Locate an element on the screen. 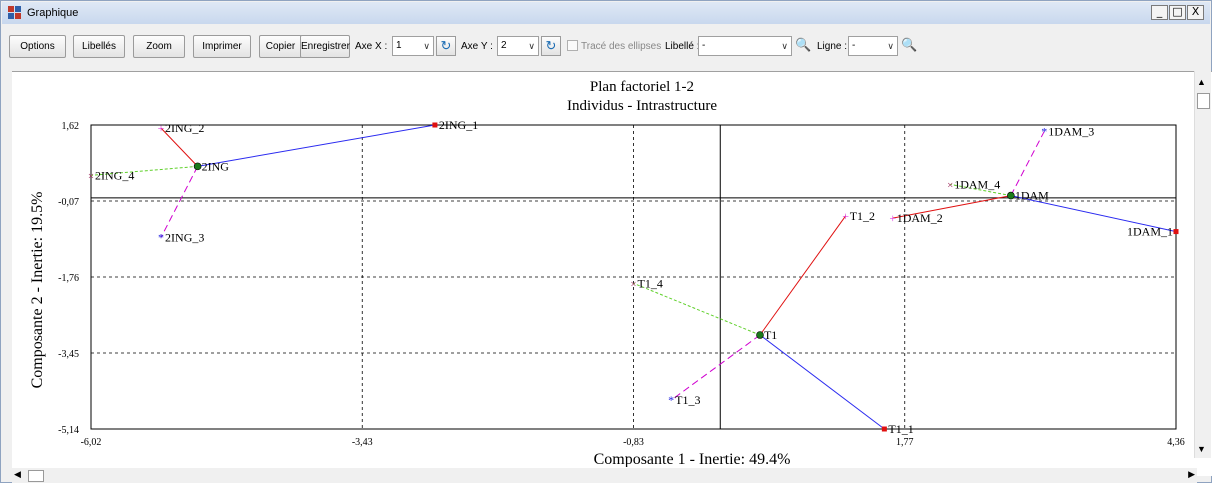 The height and width of the screenshot is (483, 1212). x-tick-label: 4,36 is located at coordinates (1176, 442).